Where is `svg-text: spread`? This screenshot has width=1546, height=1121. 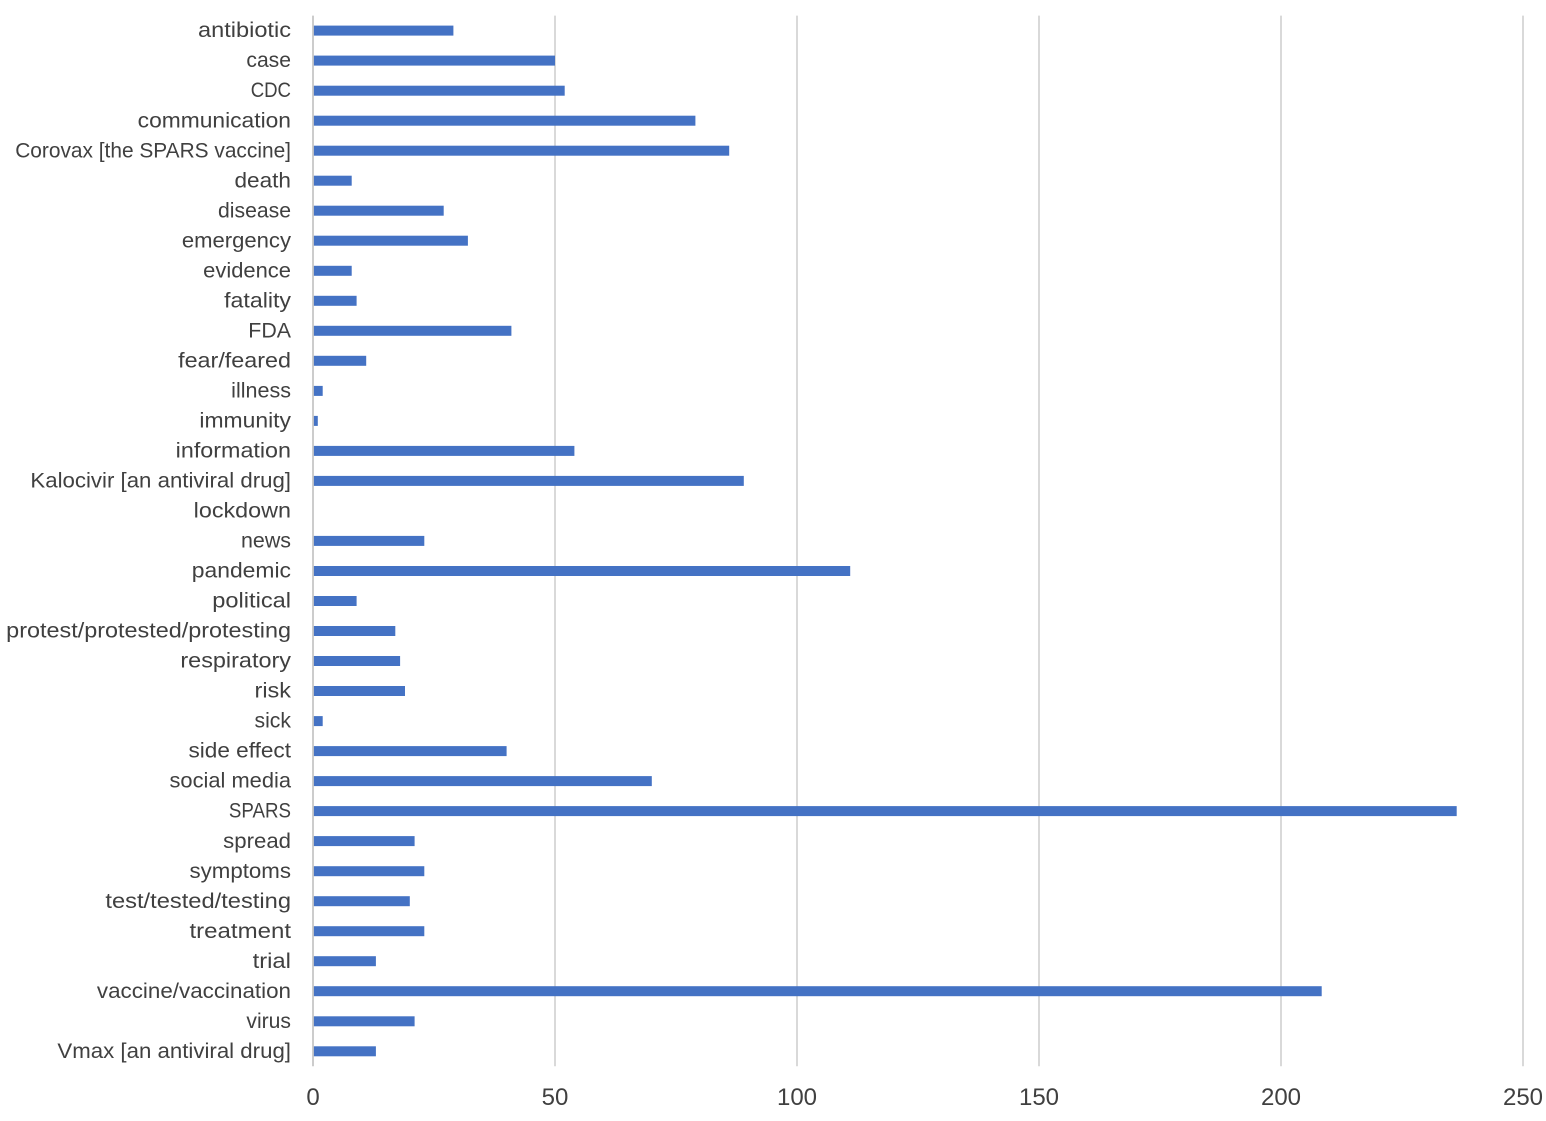
svg-text: spread is located at coordinates (257, 841).